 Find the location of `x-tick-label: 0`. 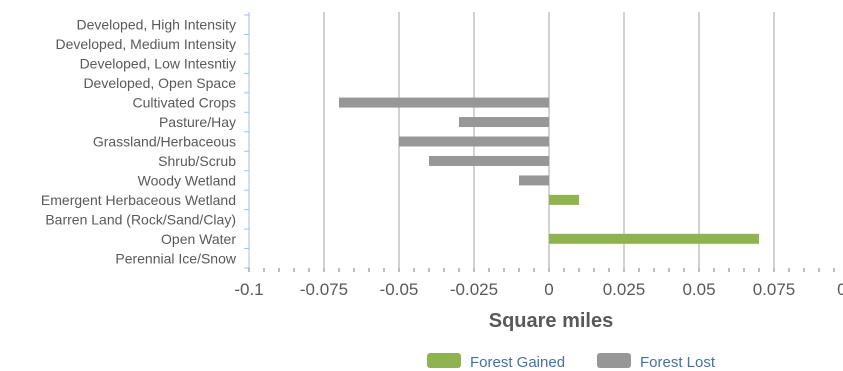

x-tick-label: 0 is located at coordinates (548, 289).